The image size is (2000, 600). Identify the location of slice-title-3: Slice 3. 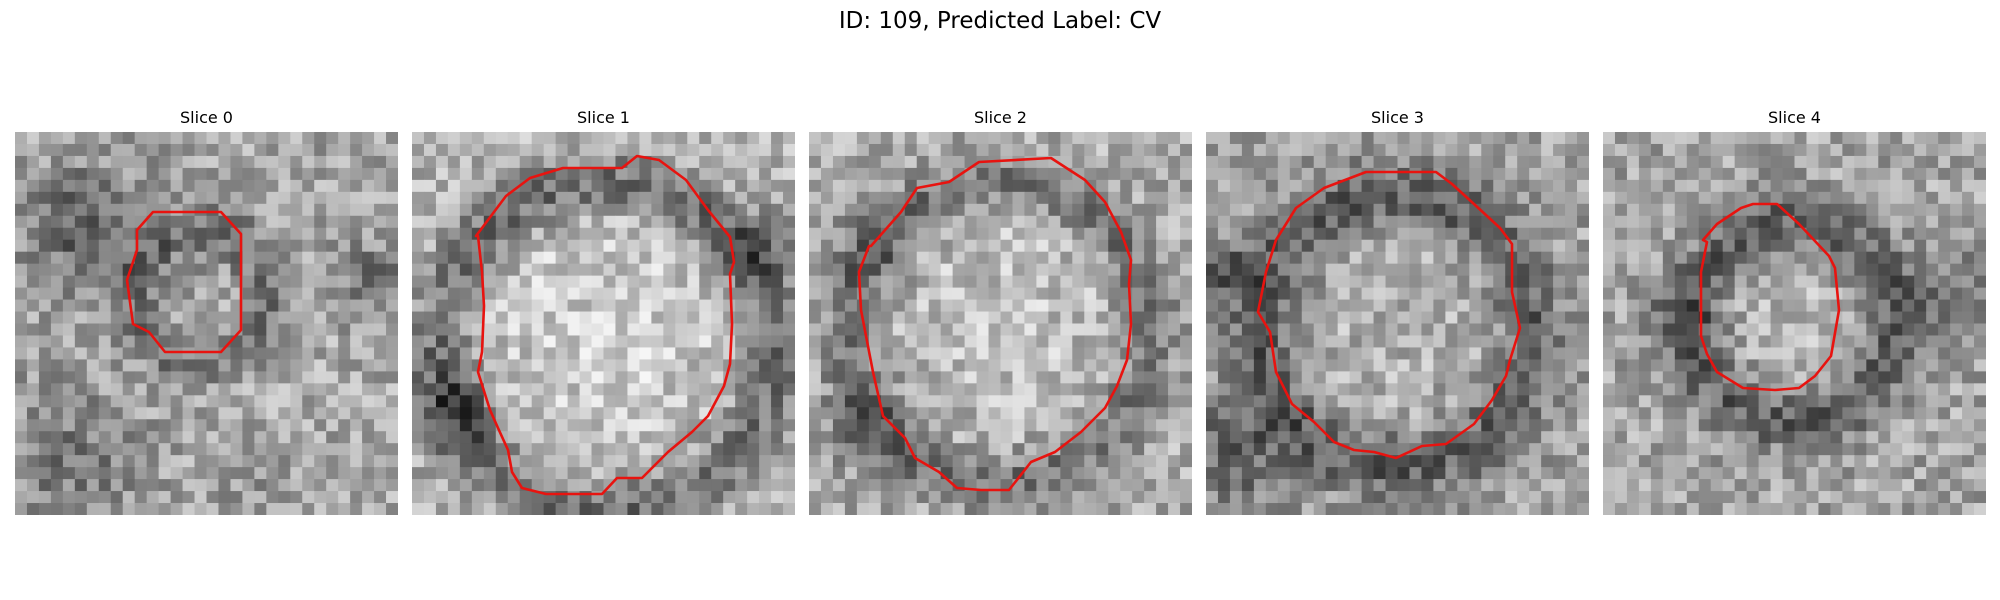
(1397, 117).